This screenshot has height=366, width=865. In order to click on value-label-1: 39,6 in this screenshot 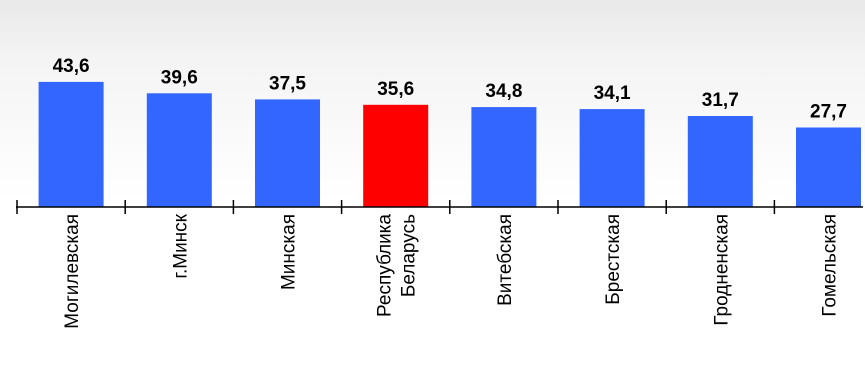, I will do `click(179, 77)`.